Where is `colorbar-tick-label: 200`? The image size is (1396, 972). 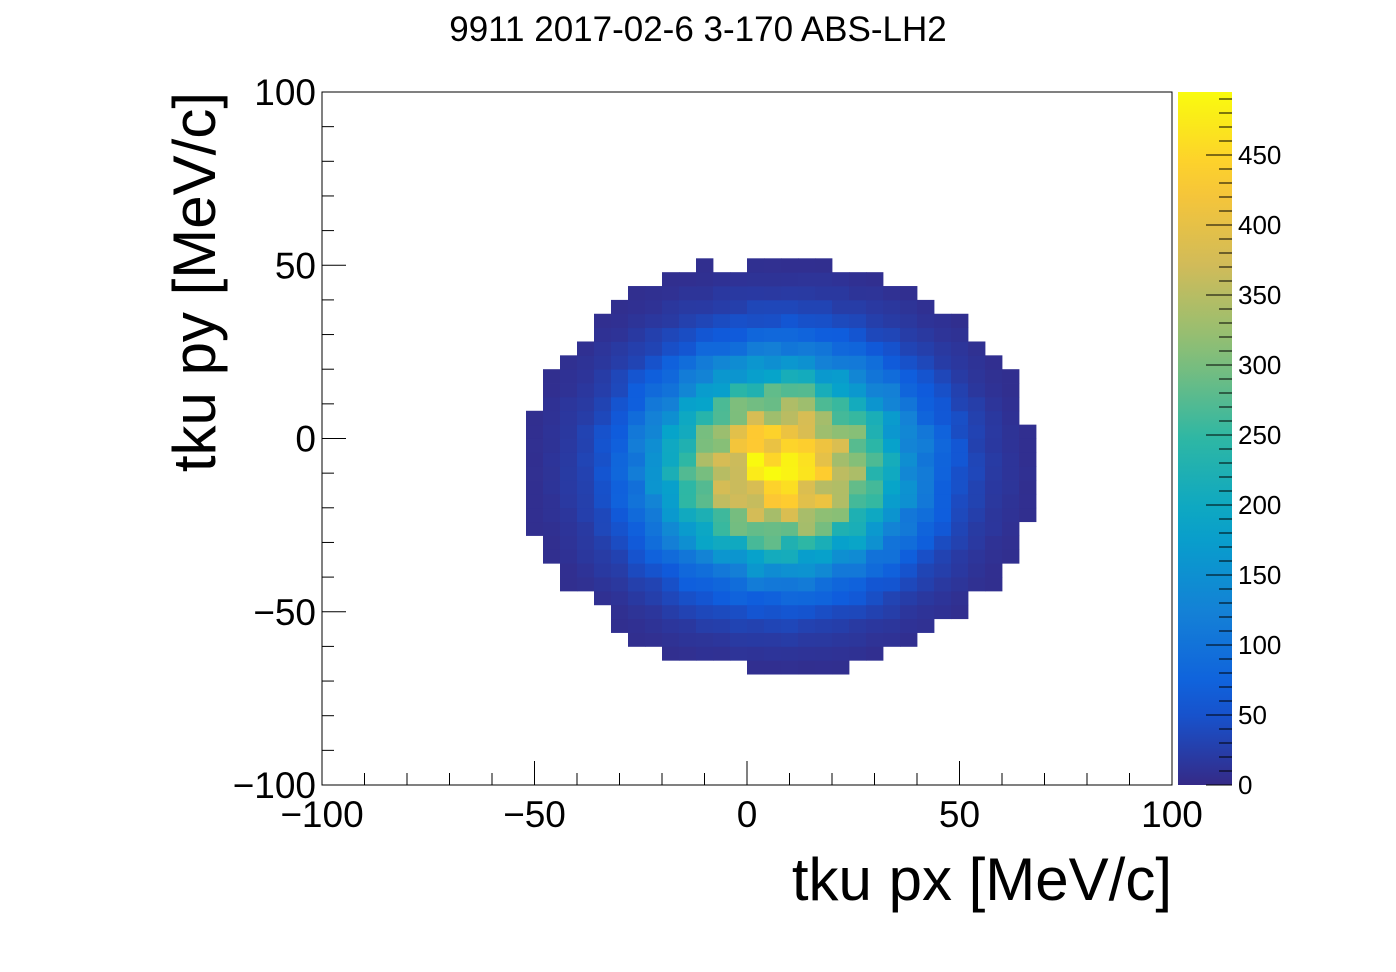 colorbar-tick-label: 200 is located at coordinates (1259, 505).